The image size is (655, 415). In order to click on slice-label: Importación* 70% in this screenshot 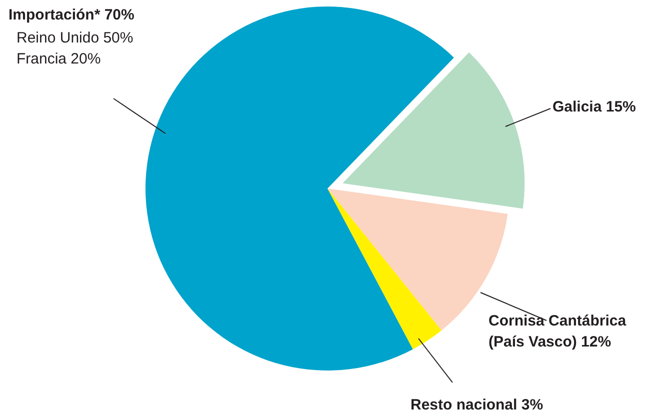, I will do `click(71, 15)`.